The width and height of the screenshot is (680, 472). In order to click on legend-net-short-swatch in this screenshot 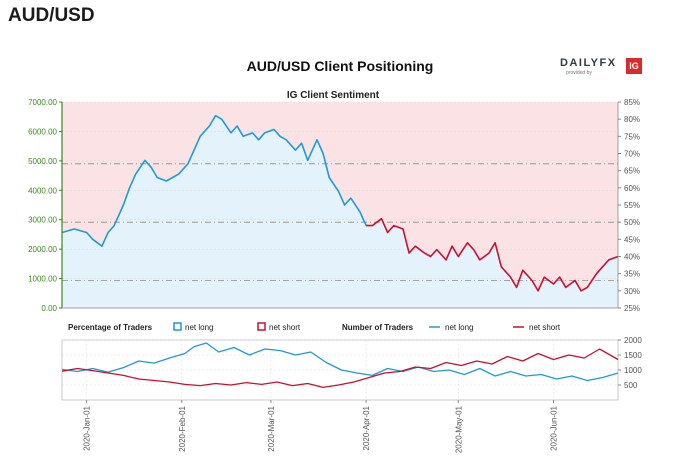, I will do `click(261, 326)`.